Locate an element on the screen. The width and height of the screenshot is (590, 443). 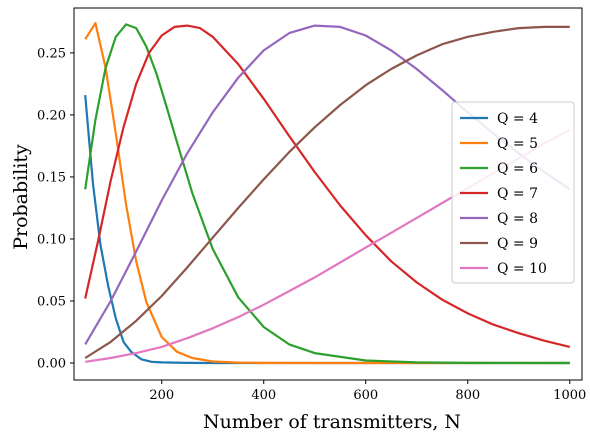
y-axis: 0.00 0.05 0.10 0.15 0.20 0.25 is located at coordinates (55, 209).